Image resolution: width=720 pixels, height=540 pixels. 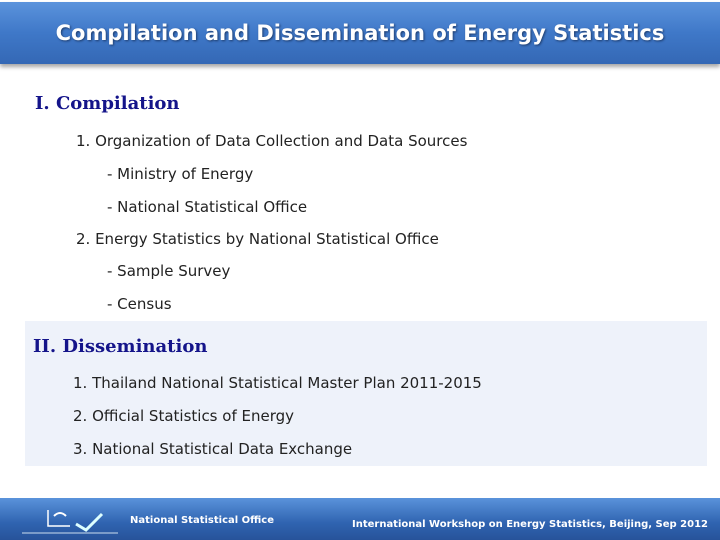 What do you see at coordinates (213, 449) in the screenshot?
I see `list-item: 3. National Statistical Data Exchange` at bounding box center [213, 449].